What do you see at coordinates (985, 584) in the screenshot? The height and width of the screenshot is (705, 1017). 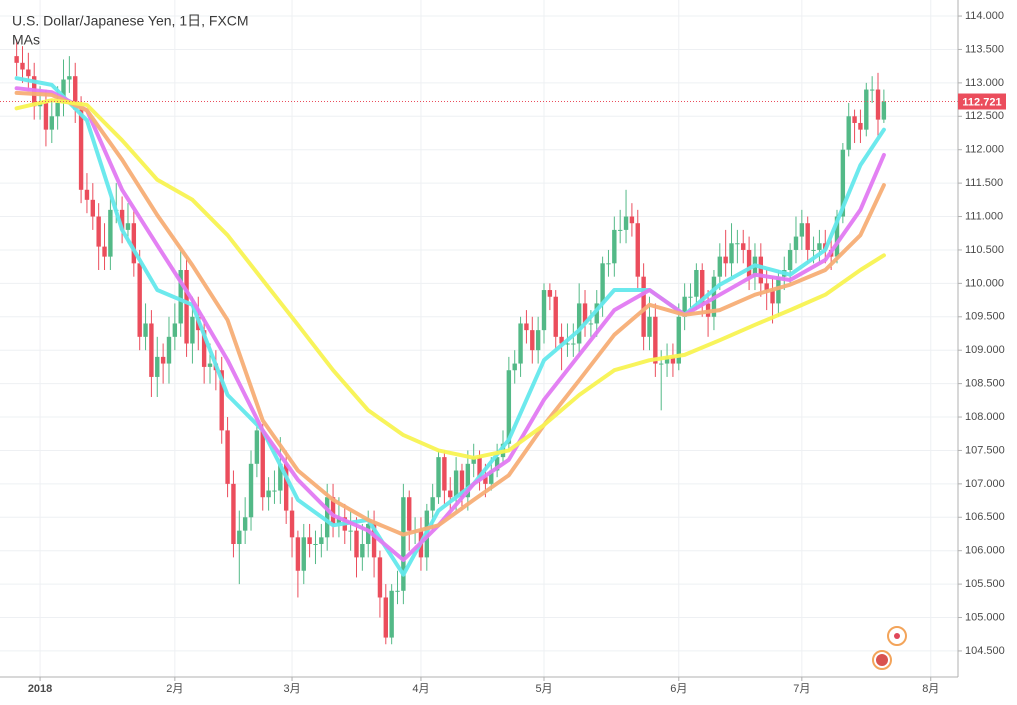 I see `y-tick-label: 105.500` at bounding box center [985, 584].